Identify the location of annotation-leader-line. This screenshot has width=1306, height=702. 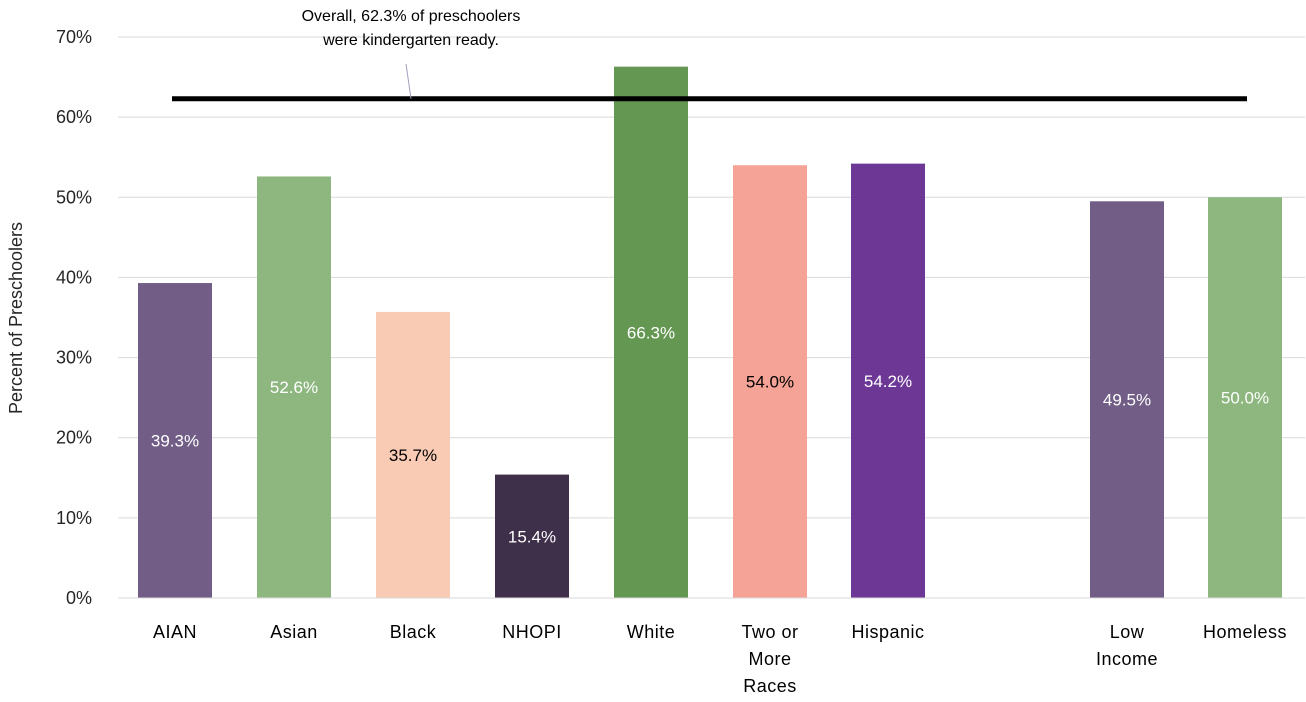
(408, 81).